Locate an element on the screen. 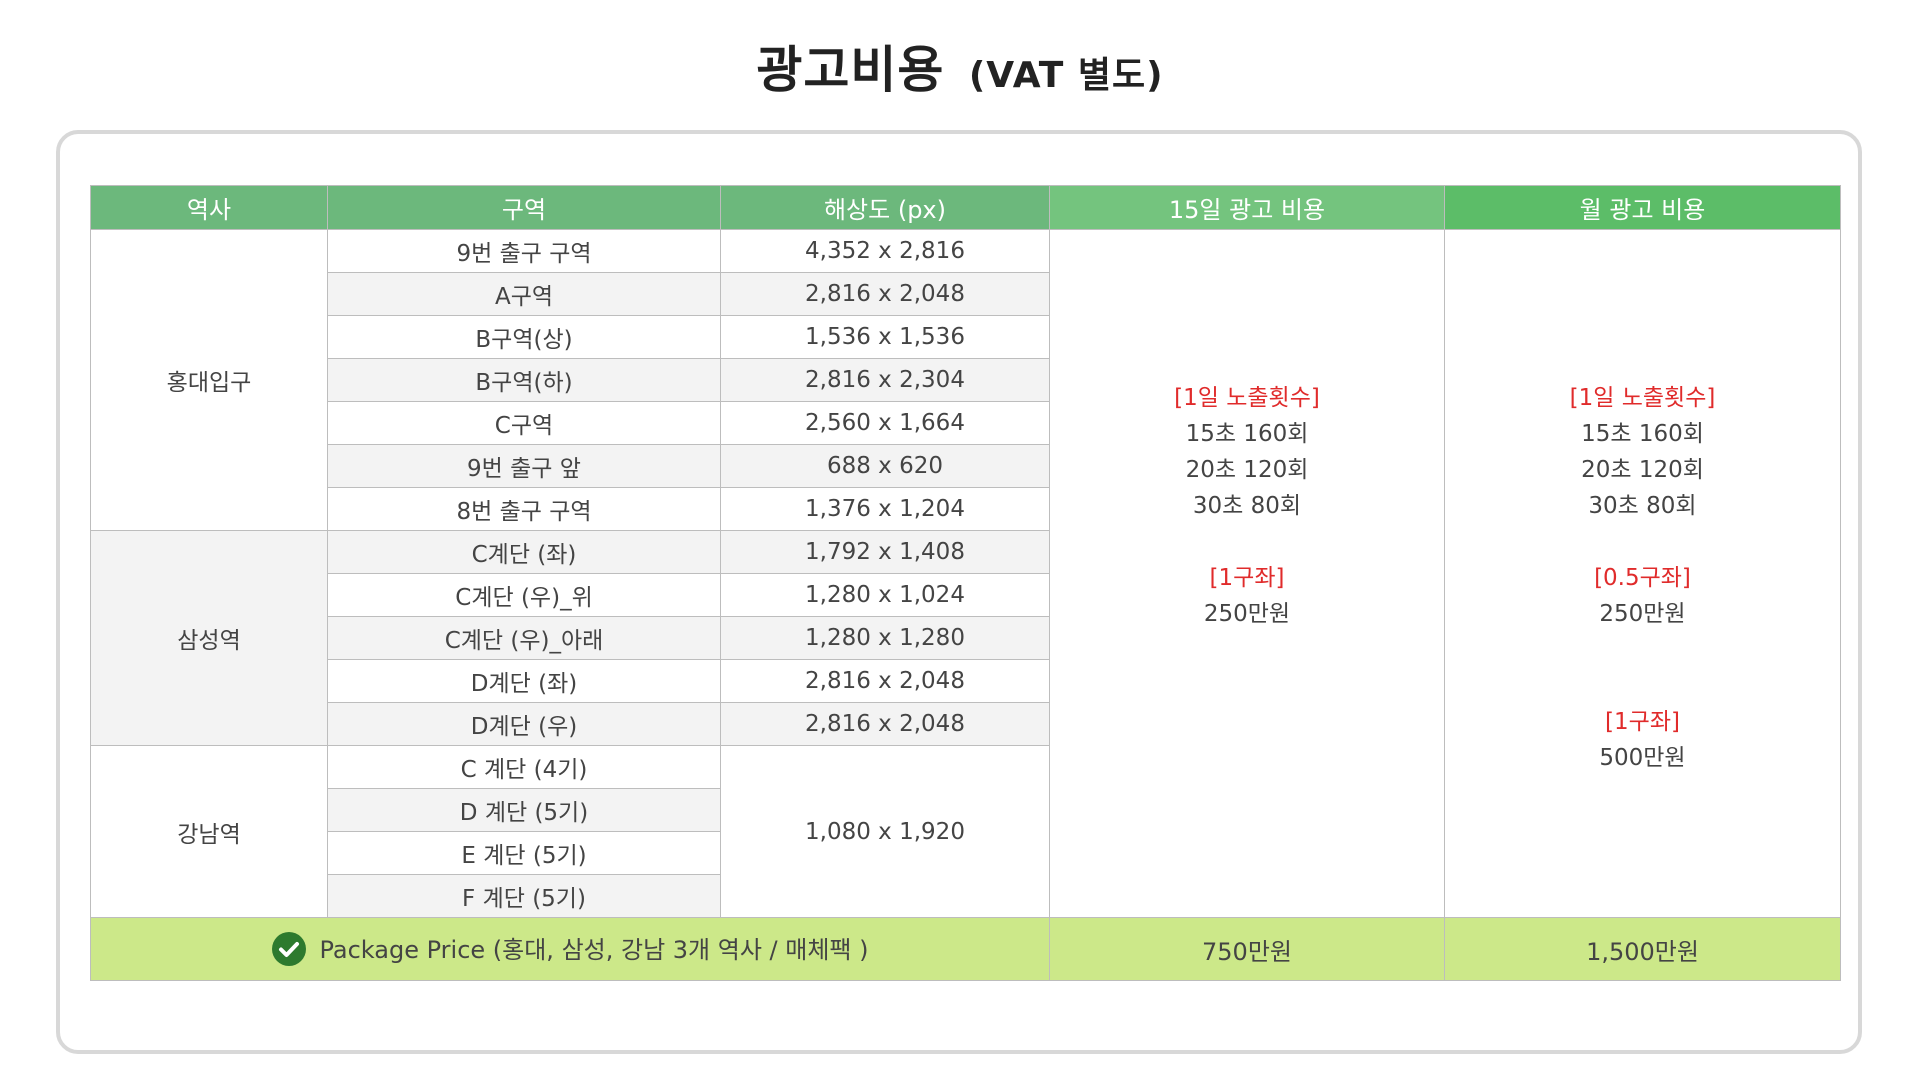 The image size is (1920, 1080). resolution-cell: 1,280 x 1,280 is located at coordinates (885, 638).